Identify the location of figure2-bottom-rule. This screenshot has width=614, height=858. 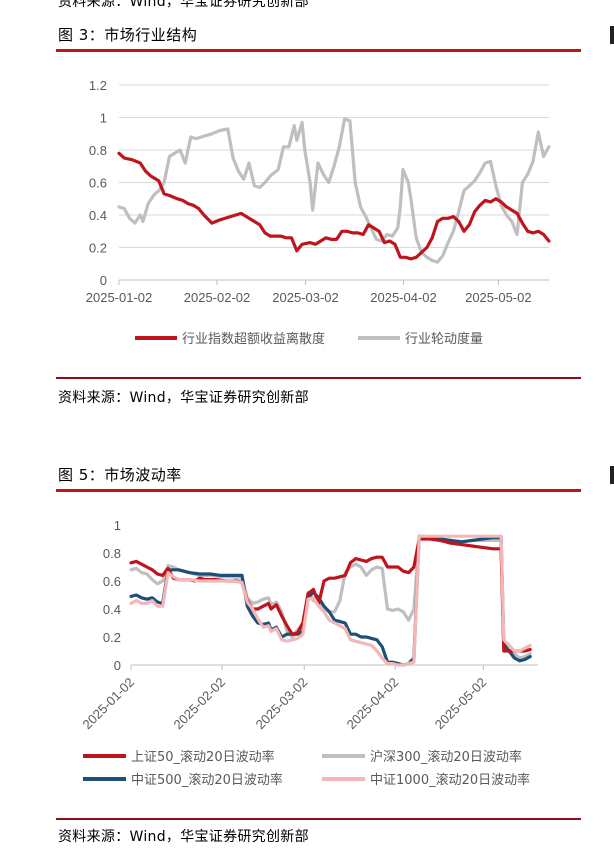
(318, 819).